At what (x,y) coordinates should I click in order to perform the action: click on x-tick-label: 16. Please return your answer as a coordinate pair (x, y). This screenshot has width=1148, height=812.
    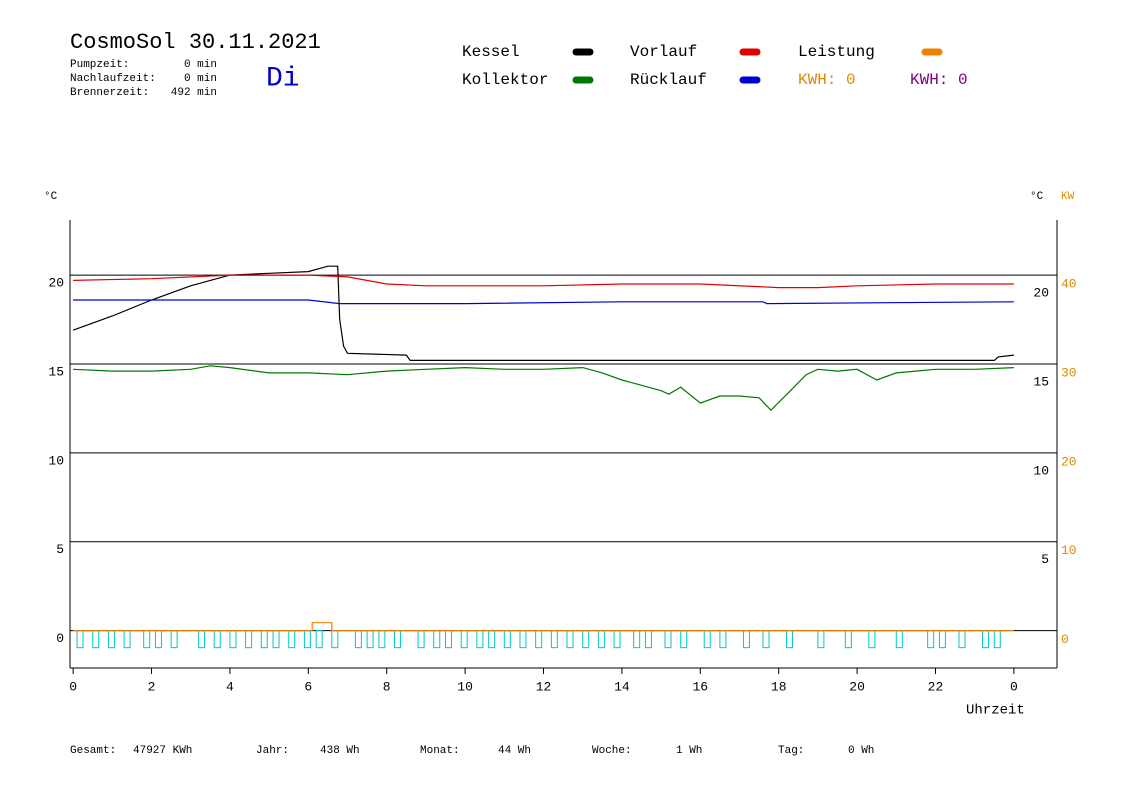
    Looking at the image, I should click on (700, 686).